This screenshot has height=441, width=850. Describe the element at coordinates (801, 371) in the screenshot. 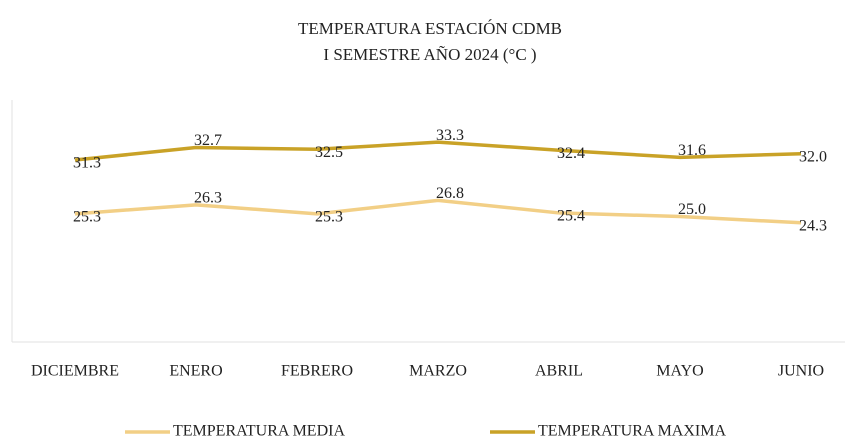

I see `x-tick-label: JUNIO` at that location.